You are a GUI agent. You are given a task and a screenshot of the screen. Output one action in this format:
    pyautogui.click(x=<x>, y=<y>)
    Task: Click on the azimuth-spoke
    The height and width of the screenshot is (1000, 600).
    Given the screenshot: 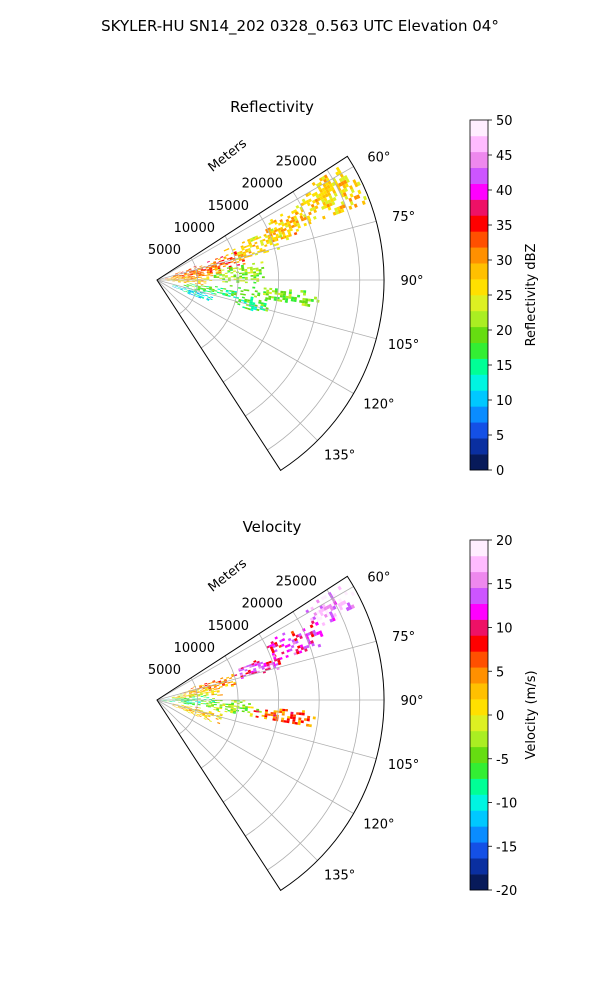 What is the action you would take?
    pyautogui.click(x=255, y=643)
    